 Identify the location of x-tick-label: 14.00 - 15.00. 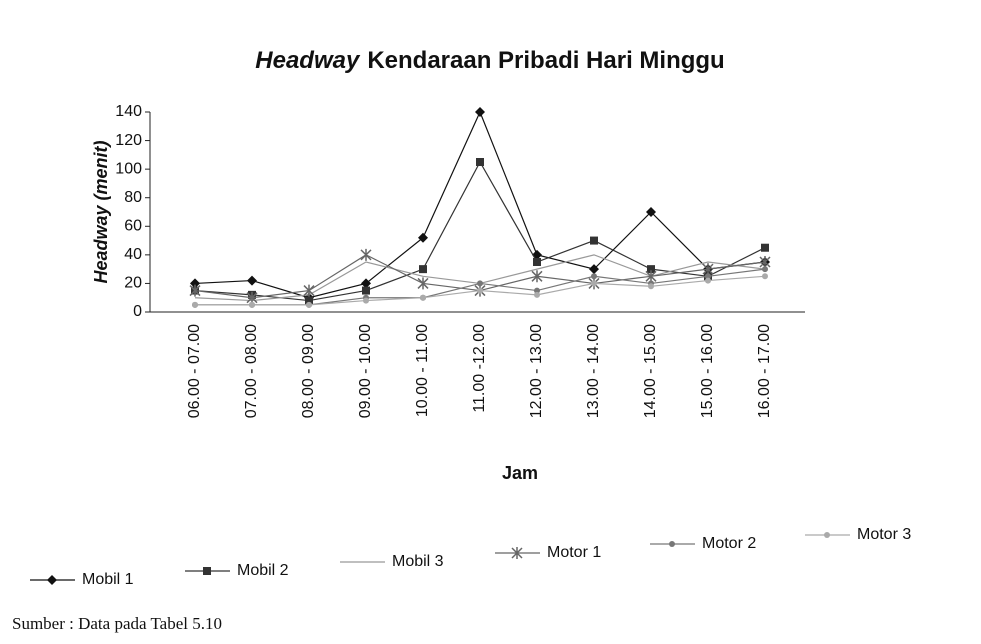
(650, 371).